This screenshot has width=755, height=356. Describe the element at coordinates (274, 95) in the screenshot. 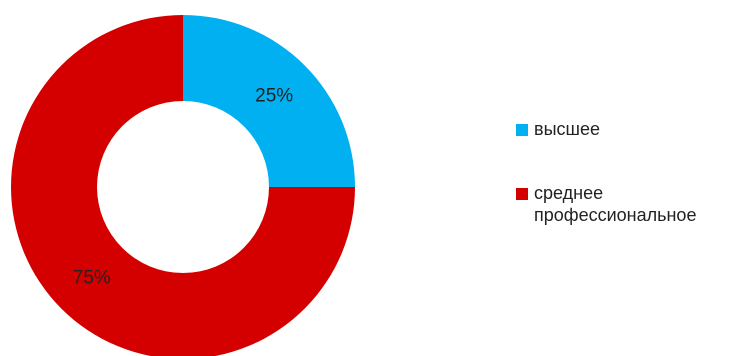

I see `data-label-1: 25%` at that location.